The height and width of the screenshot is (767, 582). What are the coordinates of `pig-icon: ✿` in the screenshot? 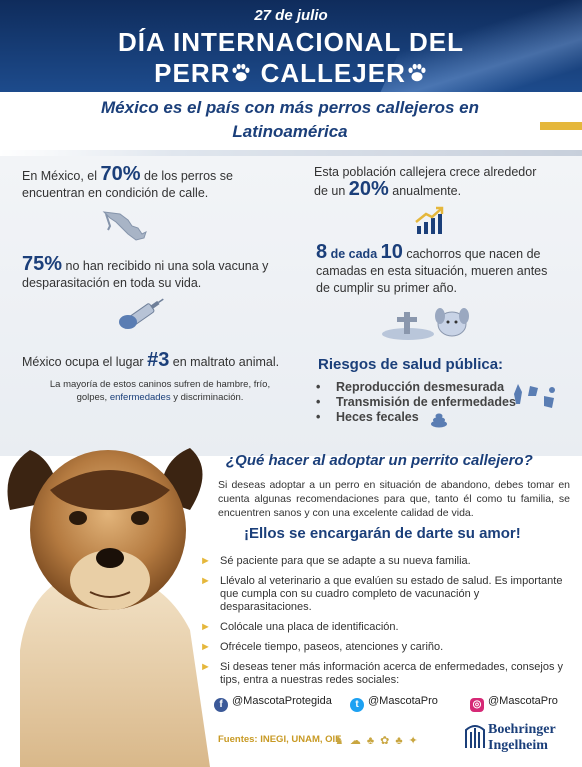 It's located at (388, 741).